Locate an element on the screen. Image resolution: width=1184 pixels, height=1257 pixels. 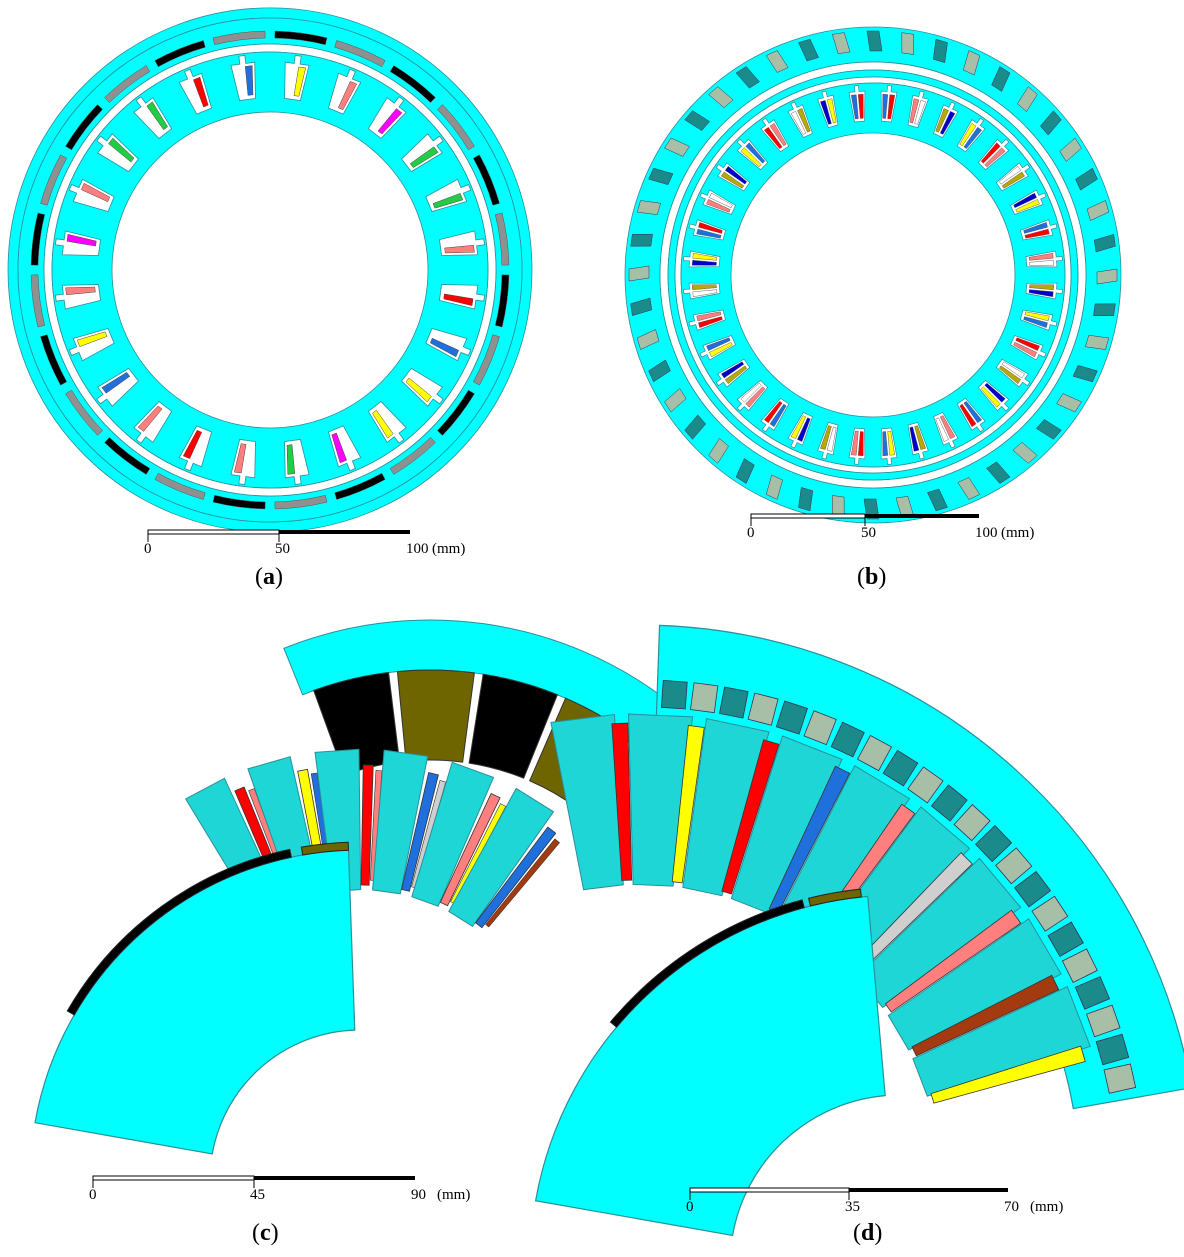
caption-d: (d) is located at coordinates (868, 1233).